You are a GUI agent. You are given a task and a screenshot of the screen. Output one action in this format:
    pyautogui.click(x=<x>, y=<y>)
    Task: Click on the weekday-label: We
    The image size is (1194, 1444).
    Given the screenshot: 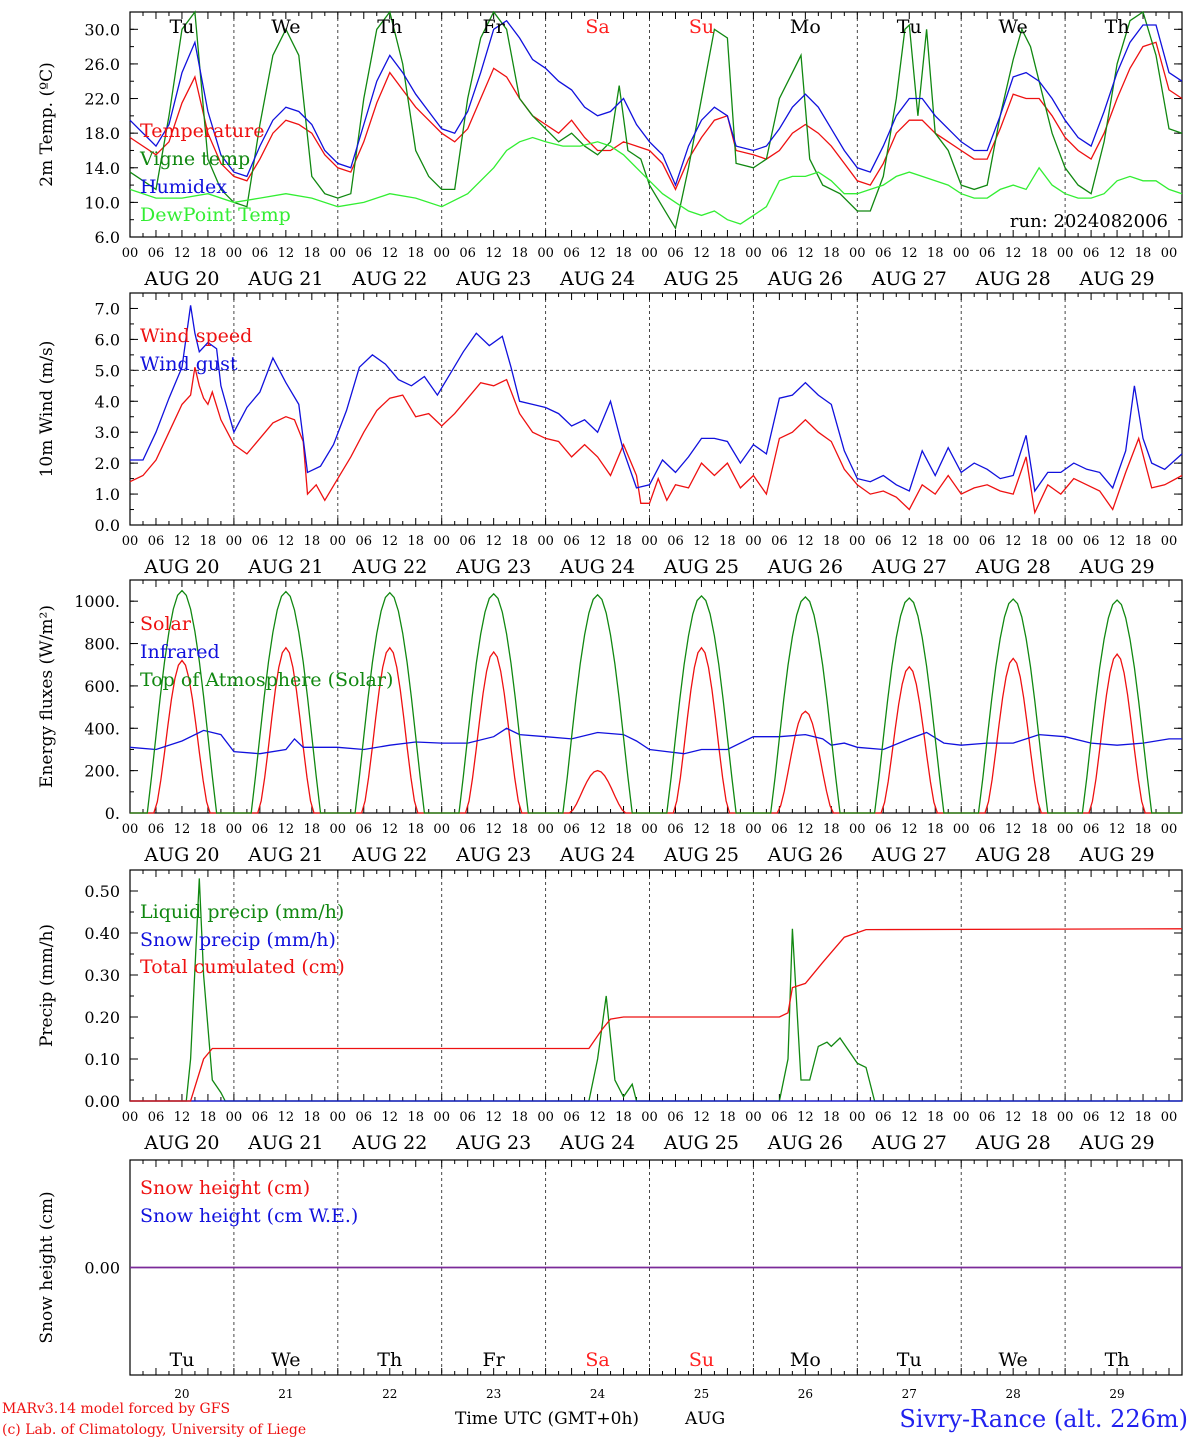 What is the action you would take?
    pyautogui.click(x=1013, y=27)
    